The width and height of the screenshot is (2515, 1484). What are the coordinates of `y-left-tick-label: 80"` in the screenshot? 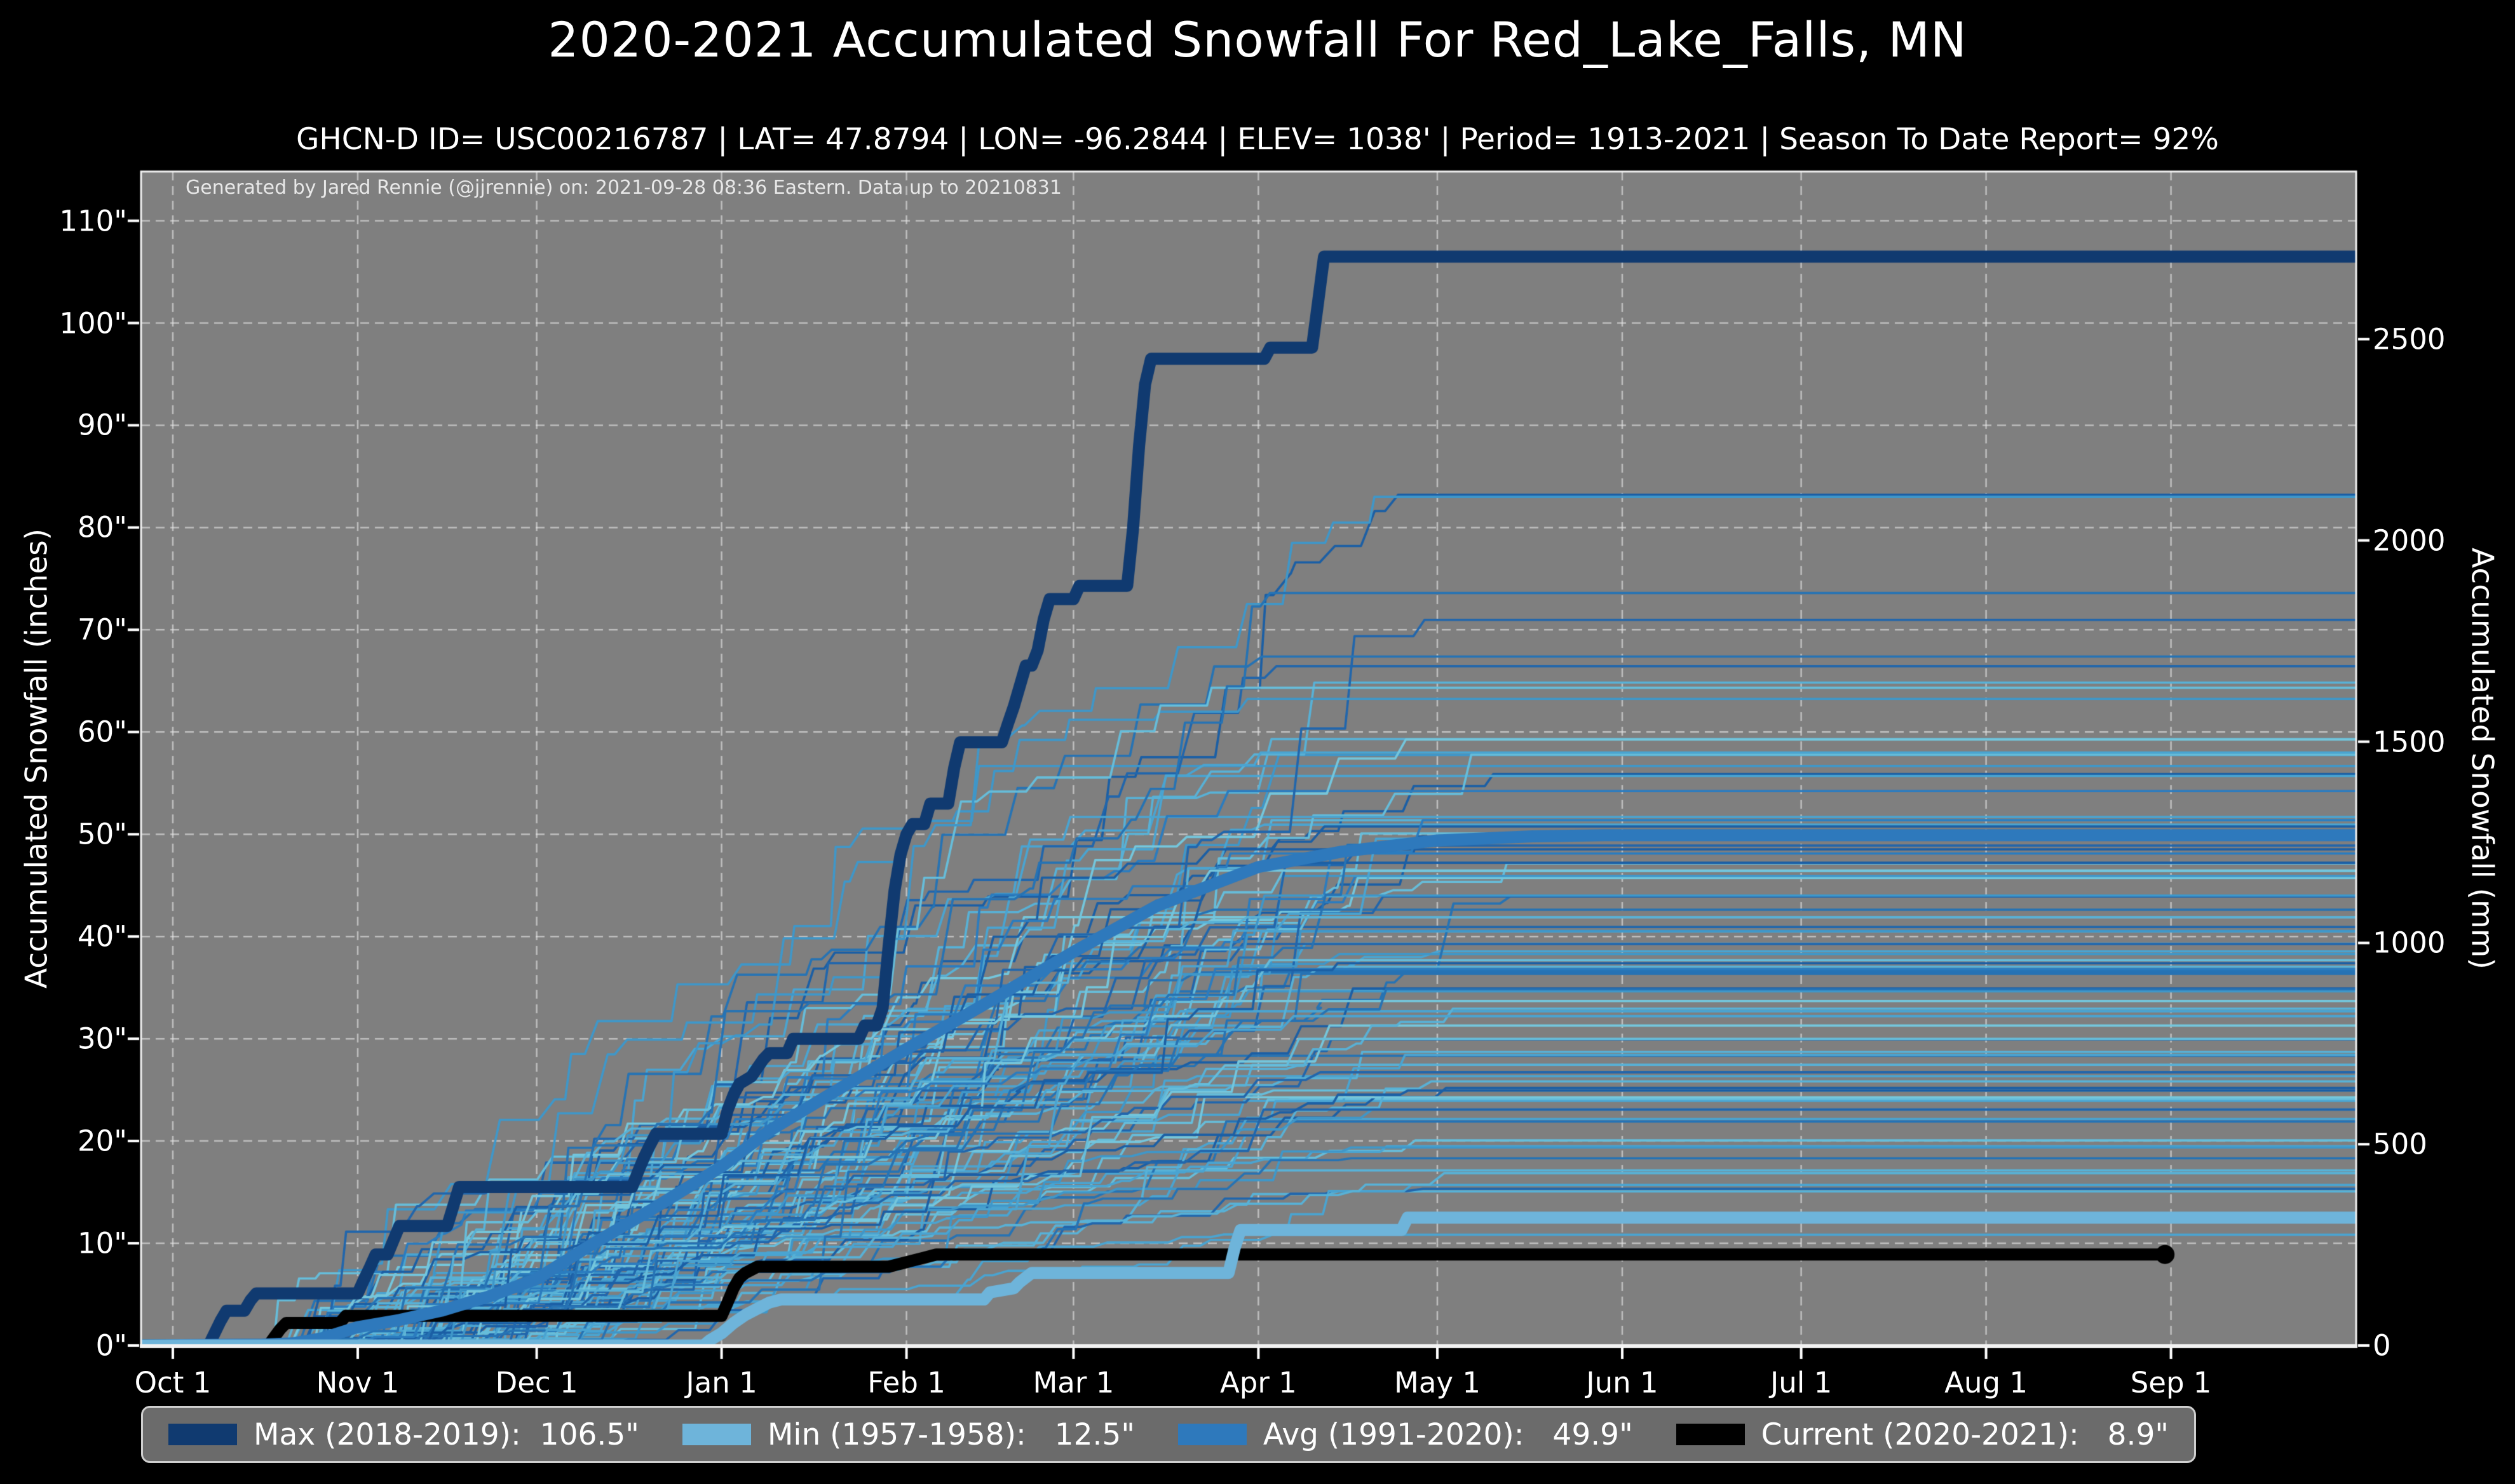 It's located at (103, 527).